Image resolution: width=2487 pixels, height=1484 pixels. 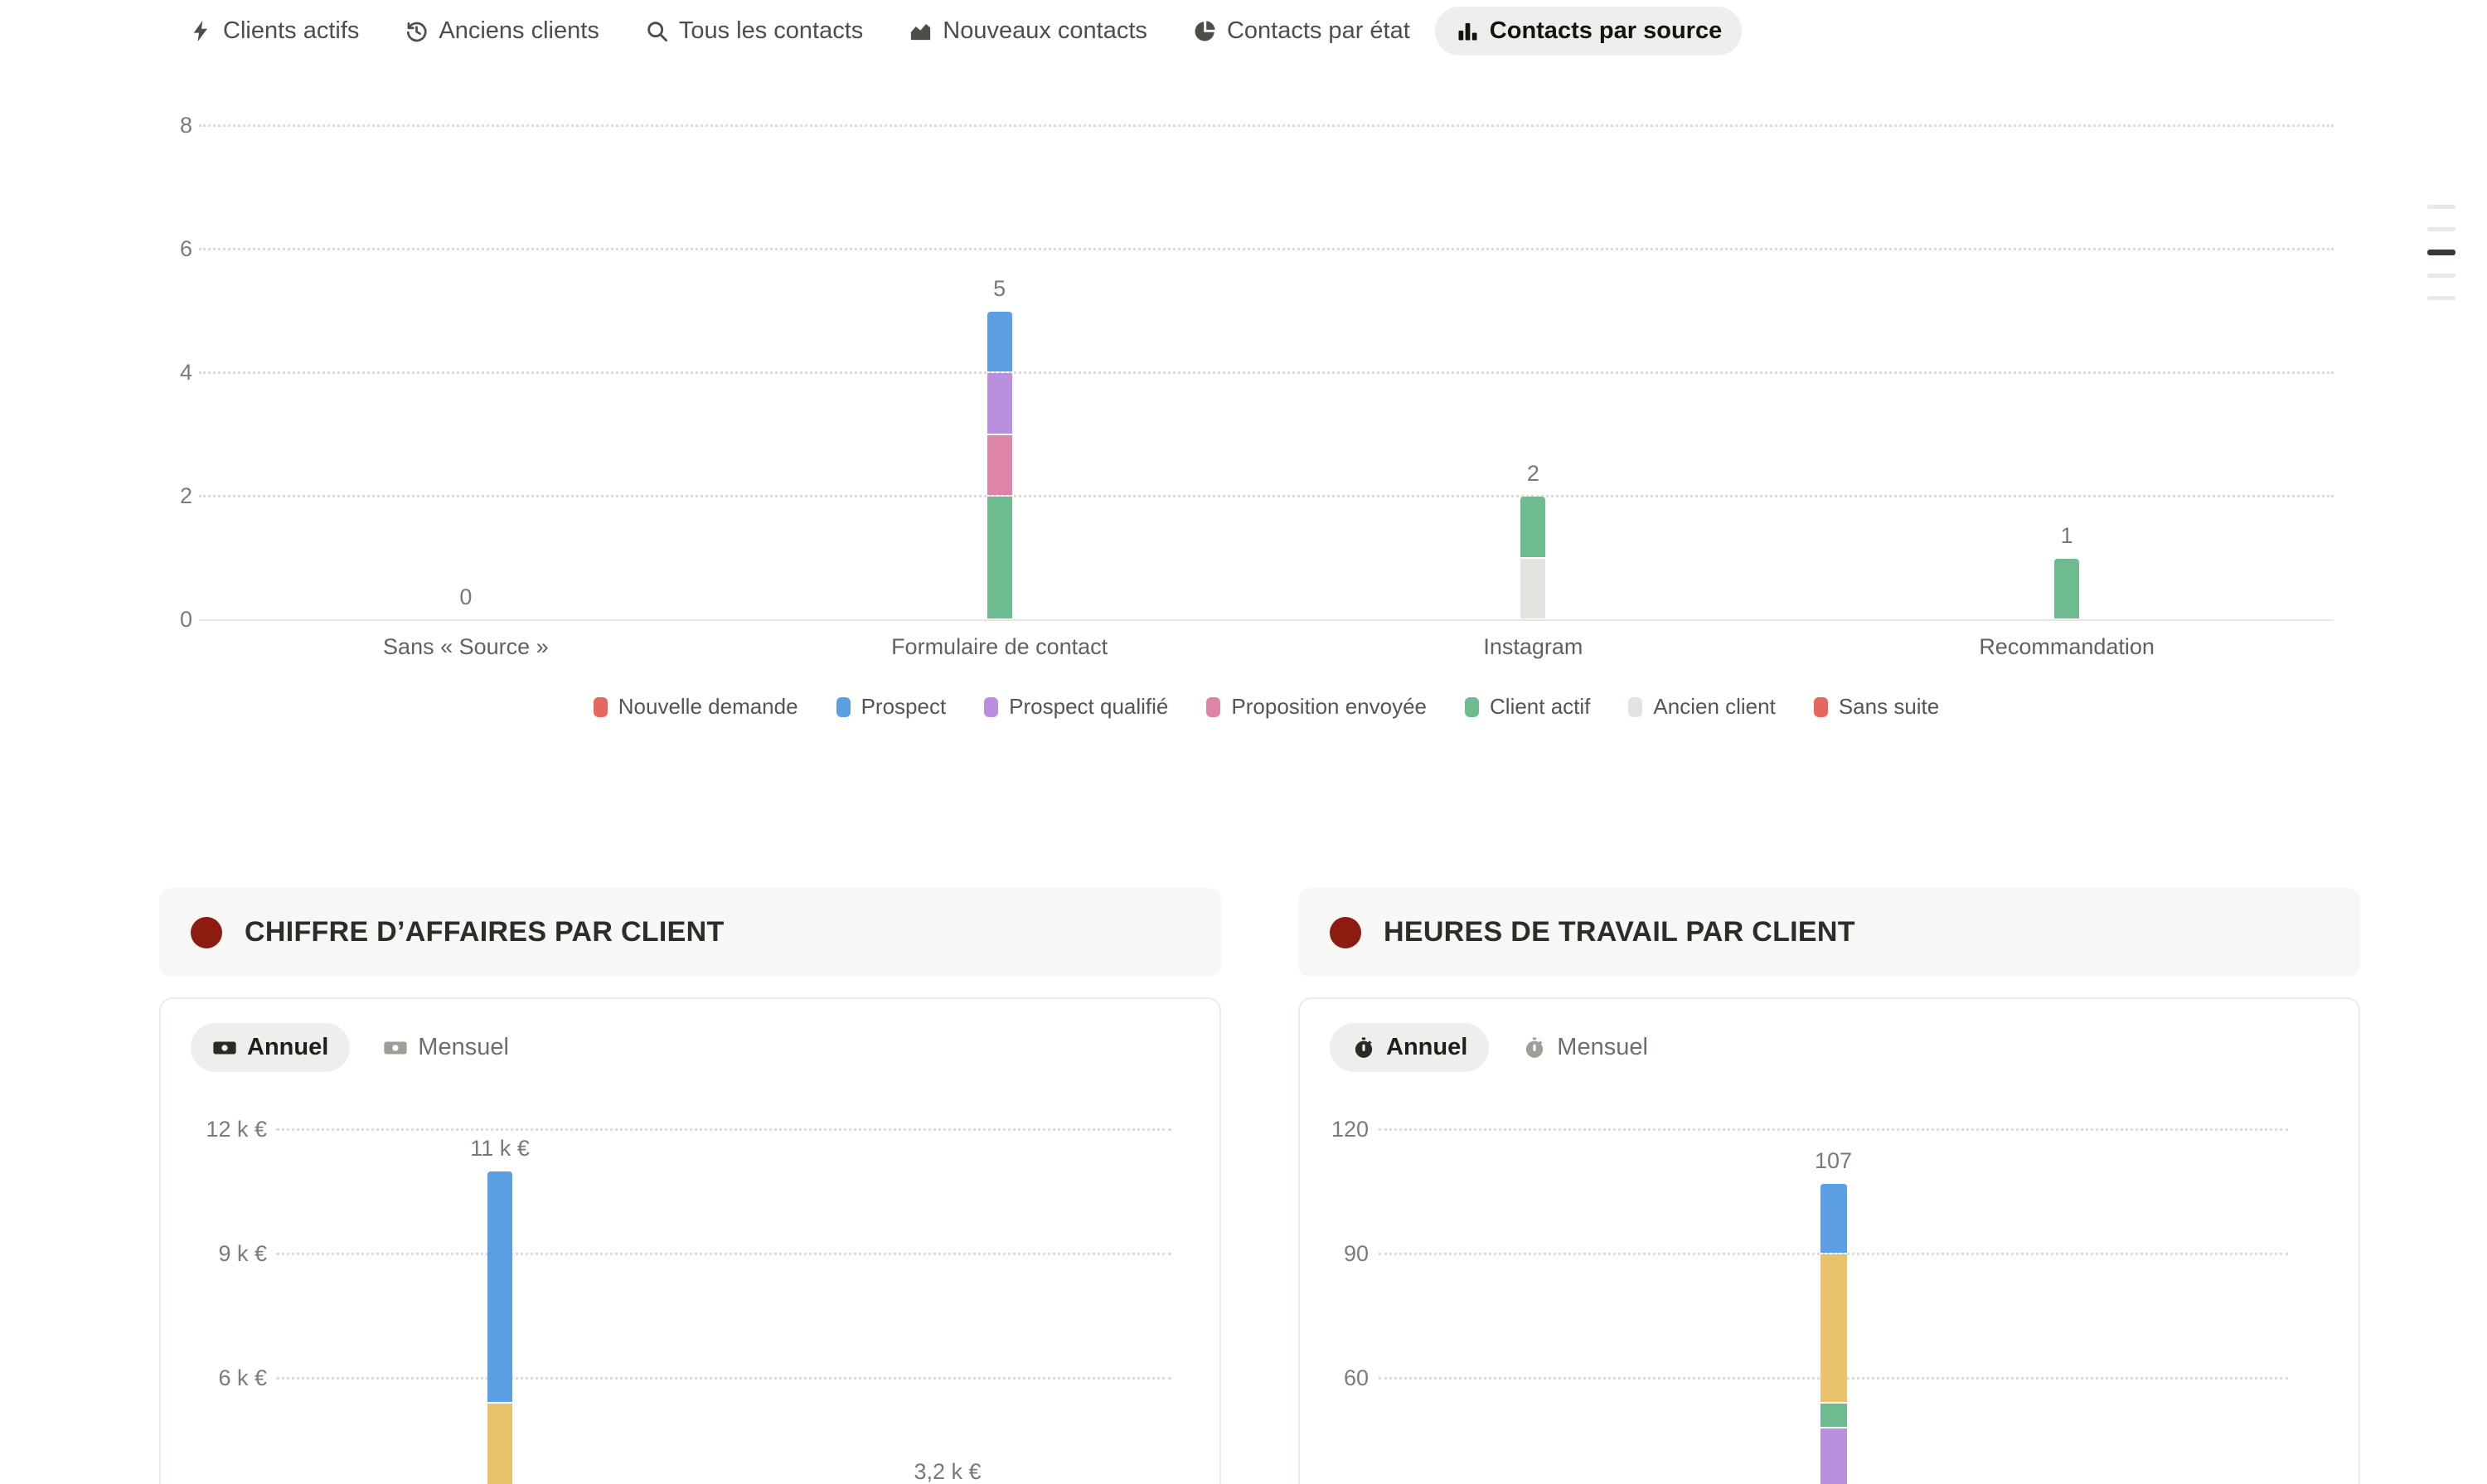 I want to click on y-tick-label: 6, so click(x=185, y=248).